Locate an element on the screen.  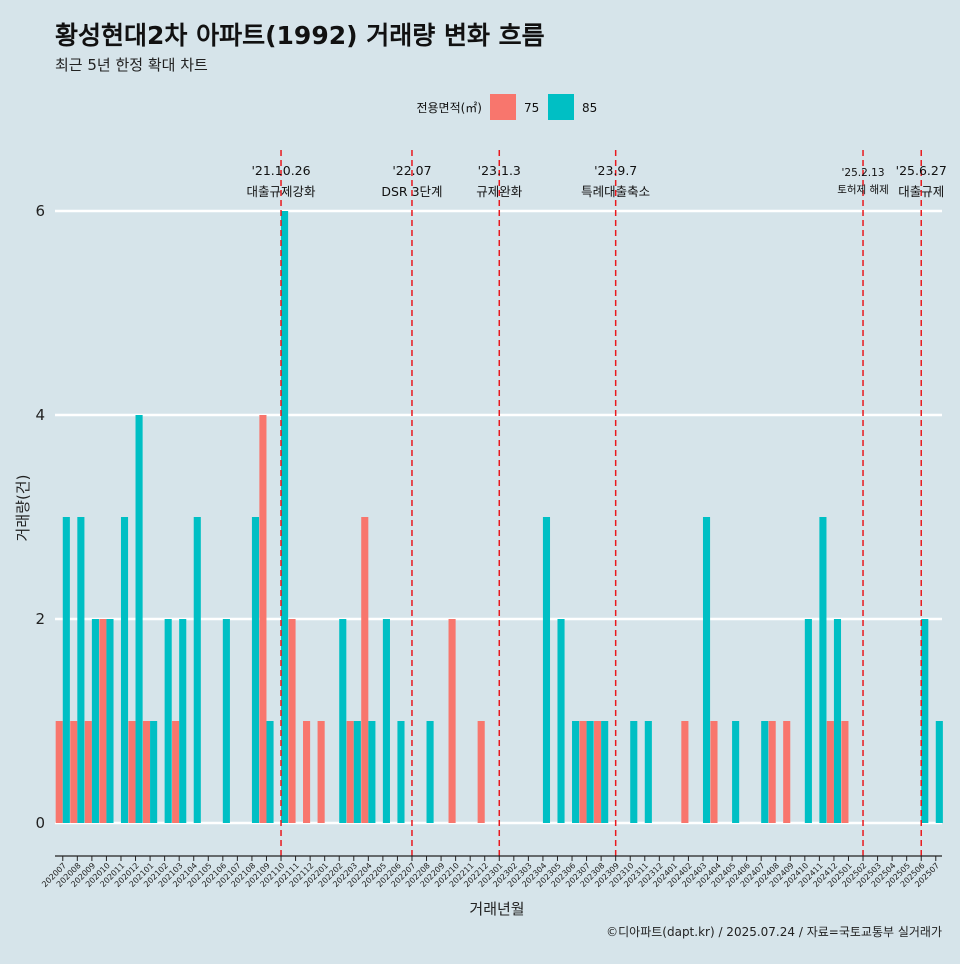
y-tick-label-2: 2 is located at coordinates (40, 619).